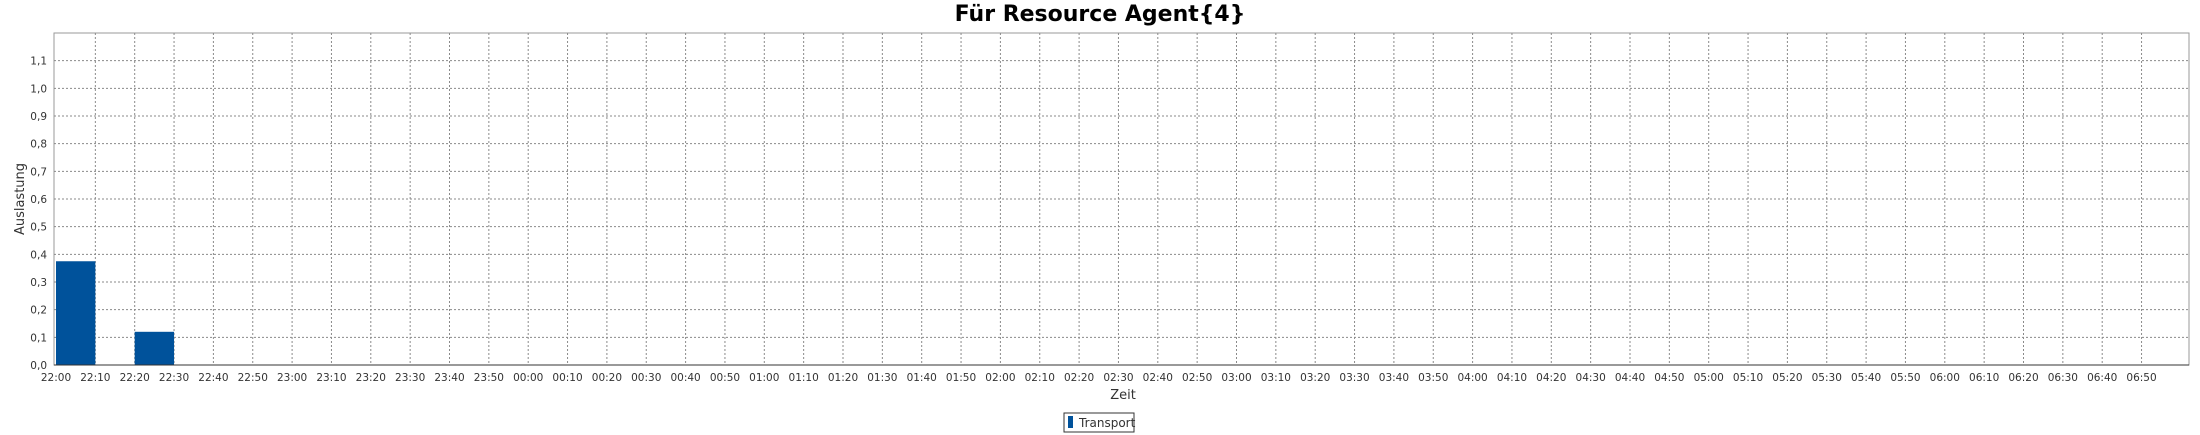  Describe the element at coordinates (2063, 378) in the screenshot. I see `x-tick-label: 06:30` at that location.